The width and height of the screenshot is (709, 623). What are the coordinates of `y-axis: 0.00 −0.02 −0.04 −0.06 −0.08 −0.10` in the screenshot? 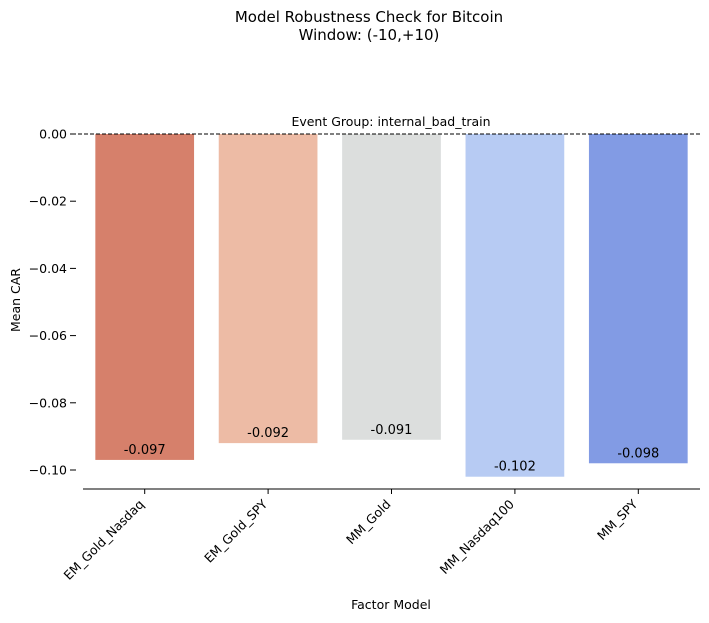 It's located at (52, 302).